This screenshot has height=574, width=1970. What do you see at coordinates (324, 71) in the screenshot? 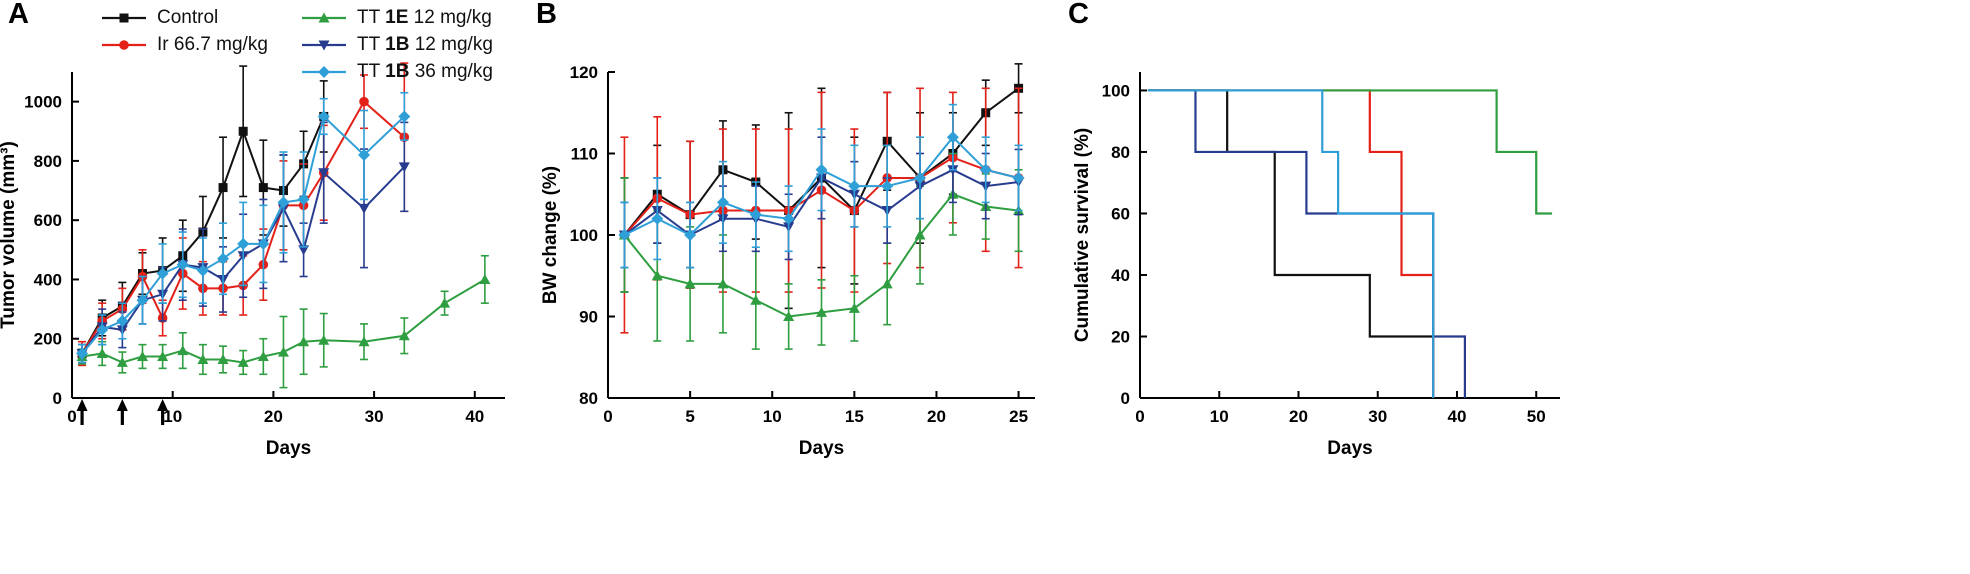
I see `diamond-marker-icon` at bounding box center [324, 71].